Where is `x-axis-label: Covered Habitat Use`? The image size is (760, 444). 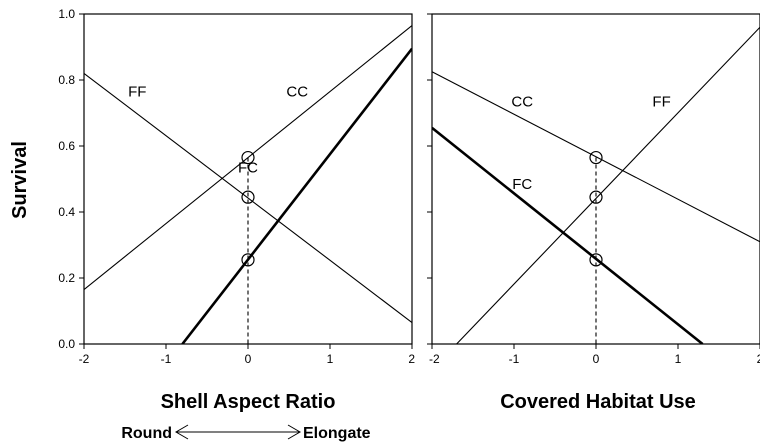 x-axis-label: Covered Habitat Use is located at coordinates (598, 402).